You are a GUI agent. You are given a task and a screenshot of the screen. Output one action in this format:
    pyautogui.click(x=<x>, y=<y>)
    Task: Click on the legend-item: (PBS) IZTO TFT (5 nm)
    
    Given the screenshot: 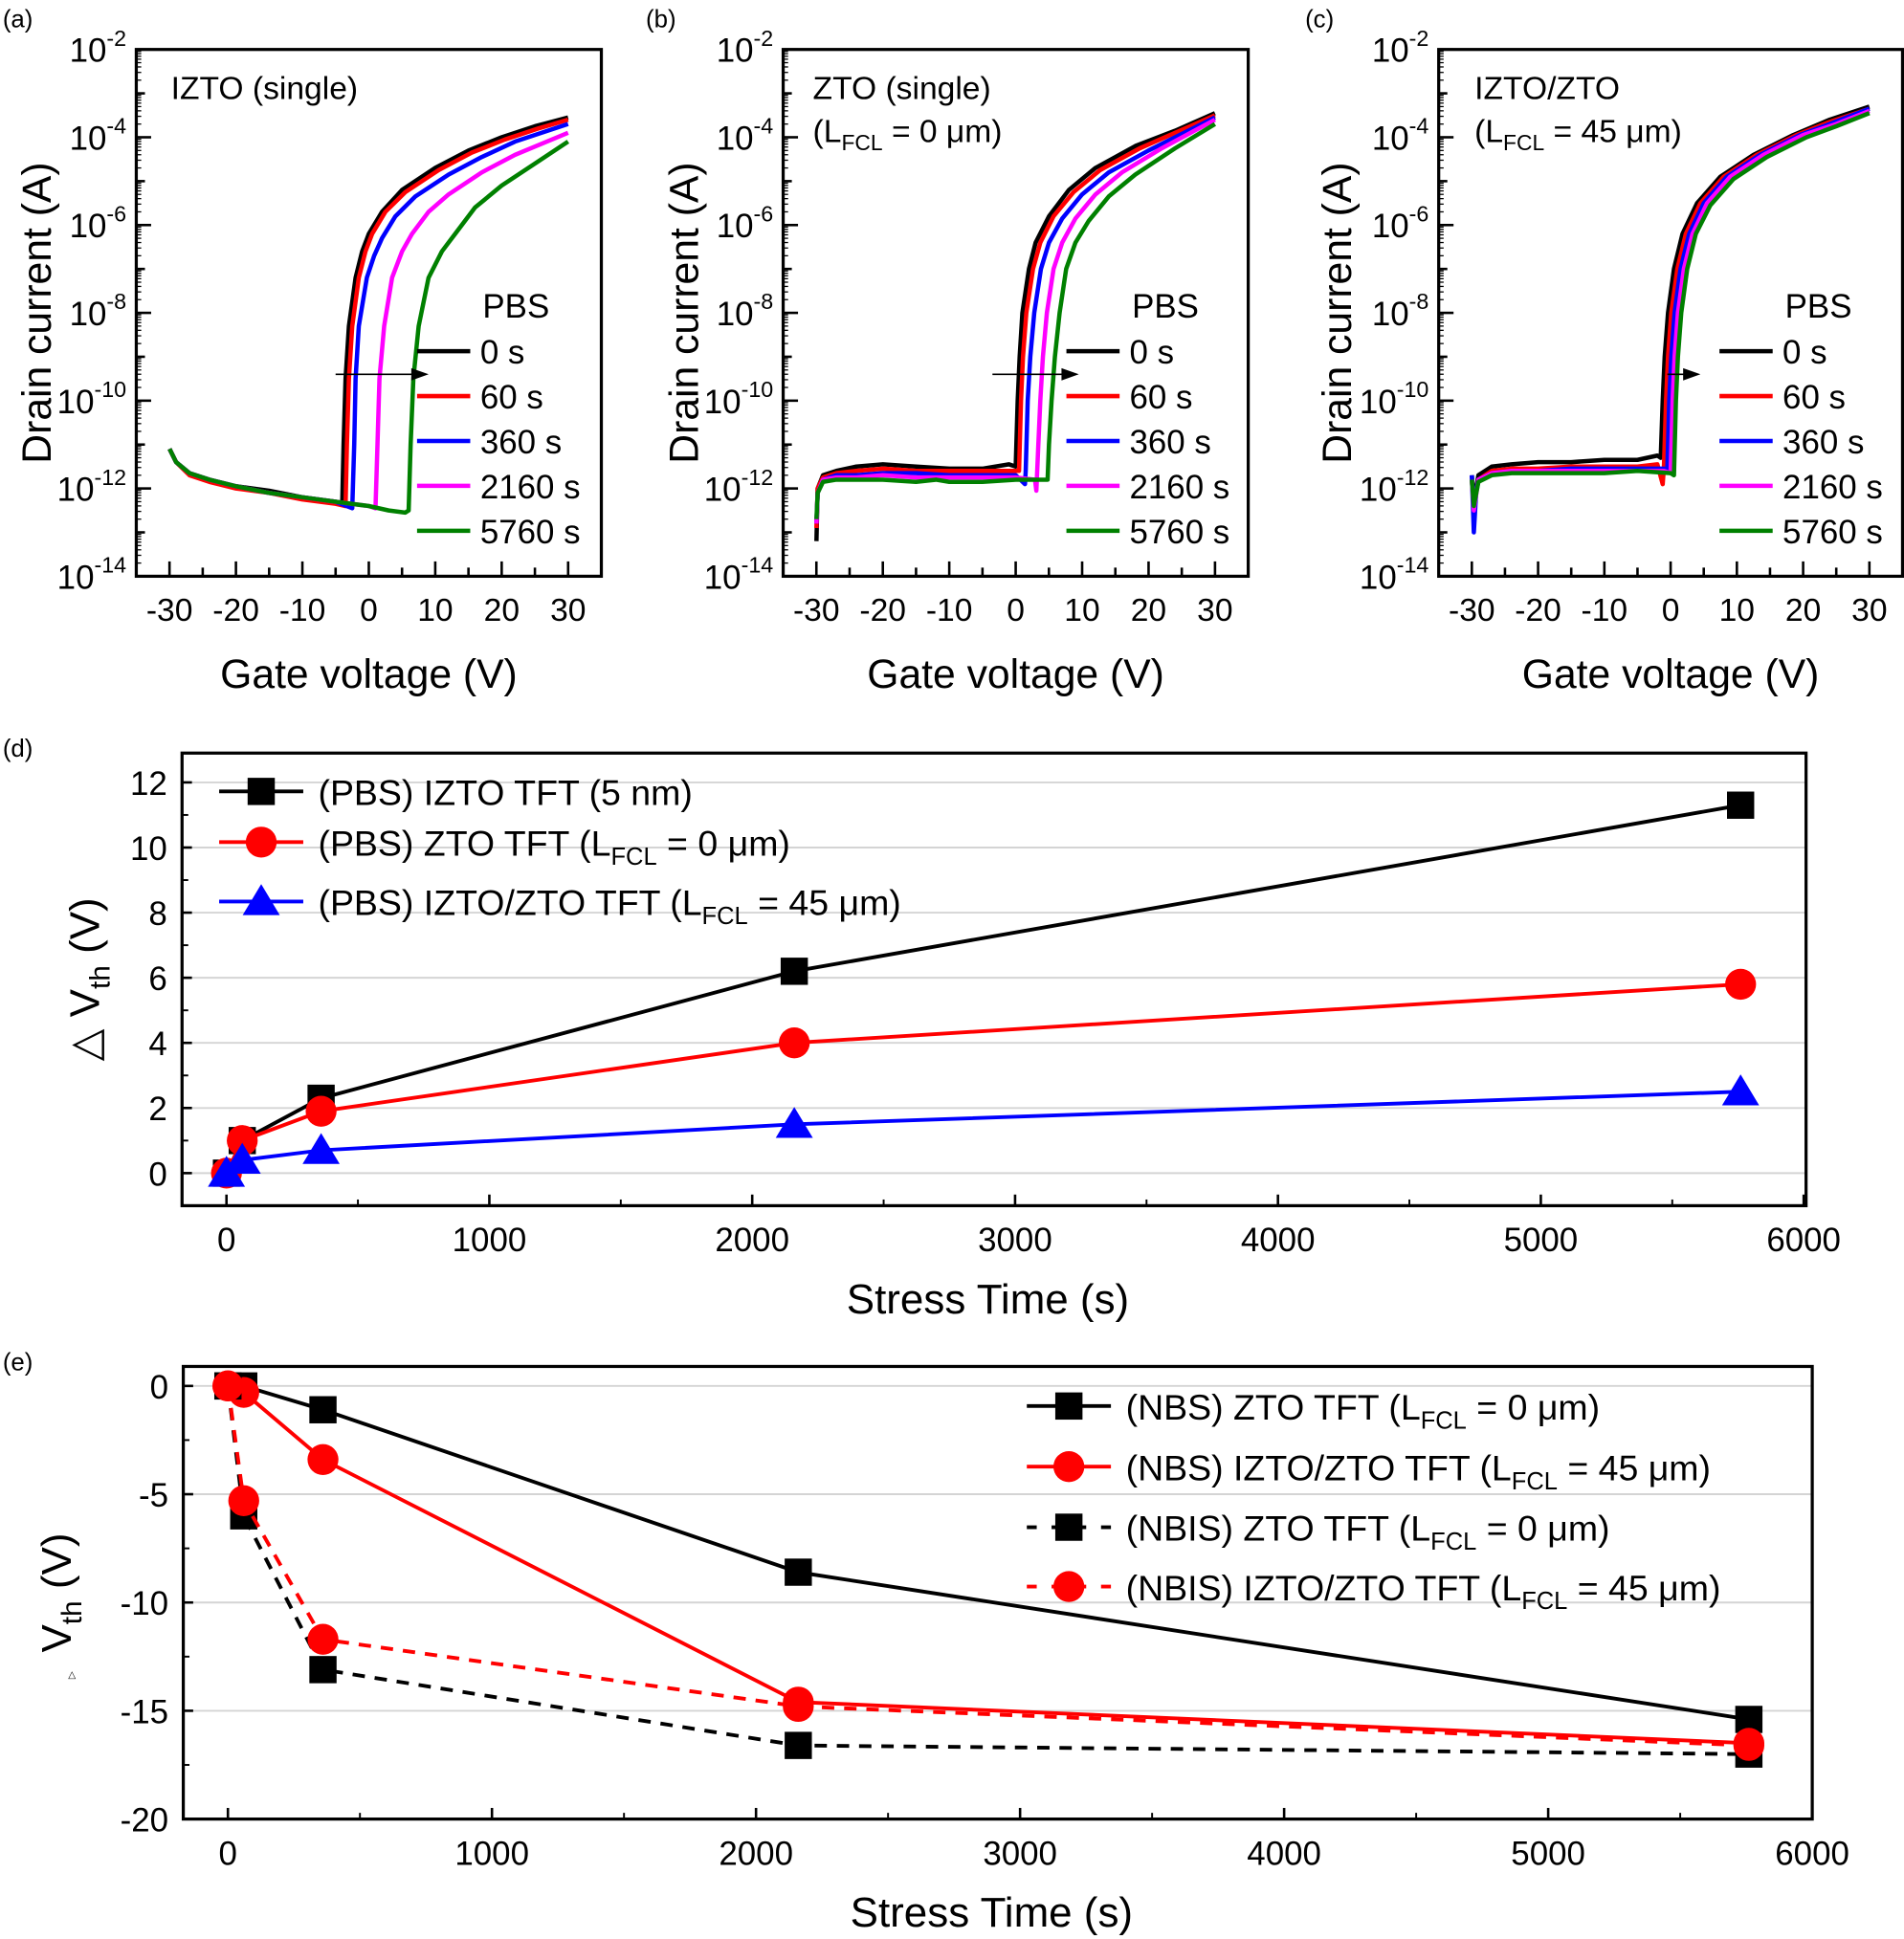 What is the action you would take?
    pyautogui.click(x=456, y=793)
    